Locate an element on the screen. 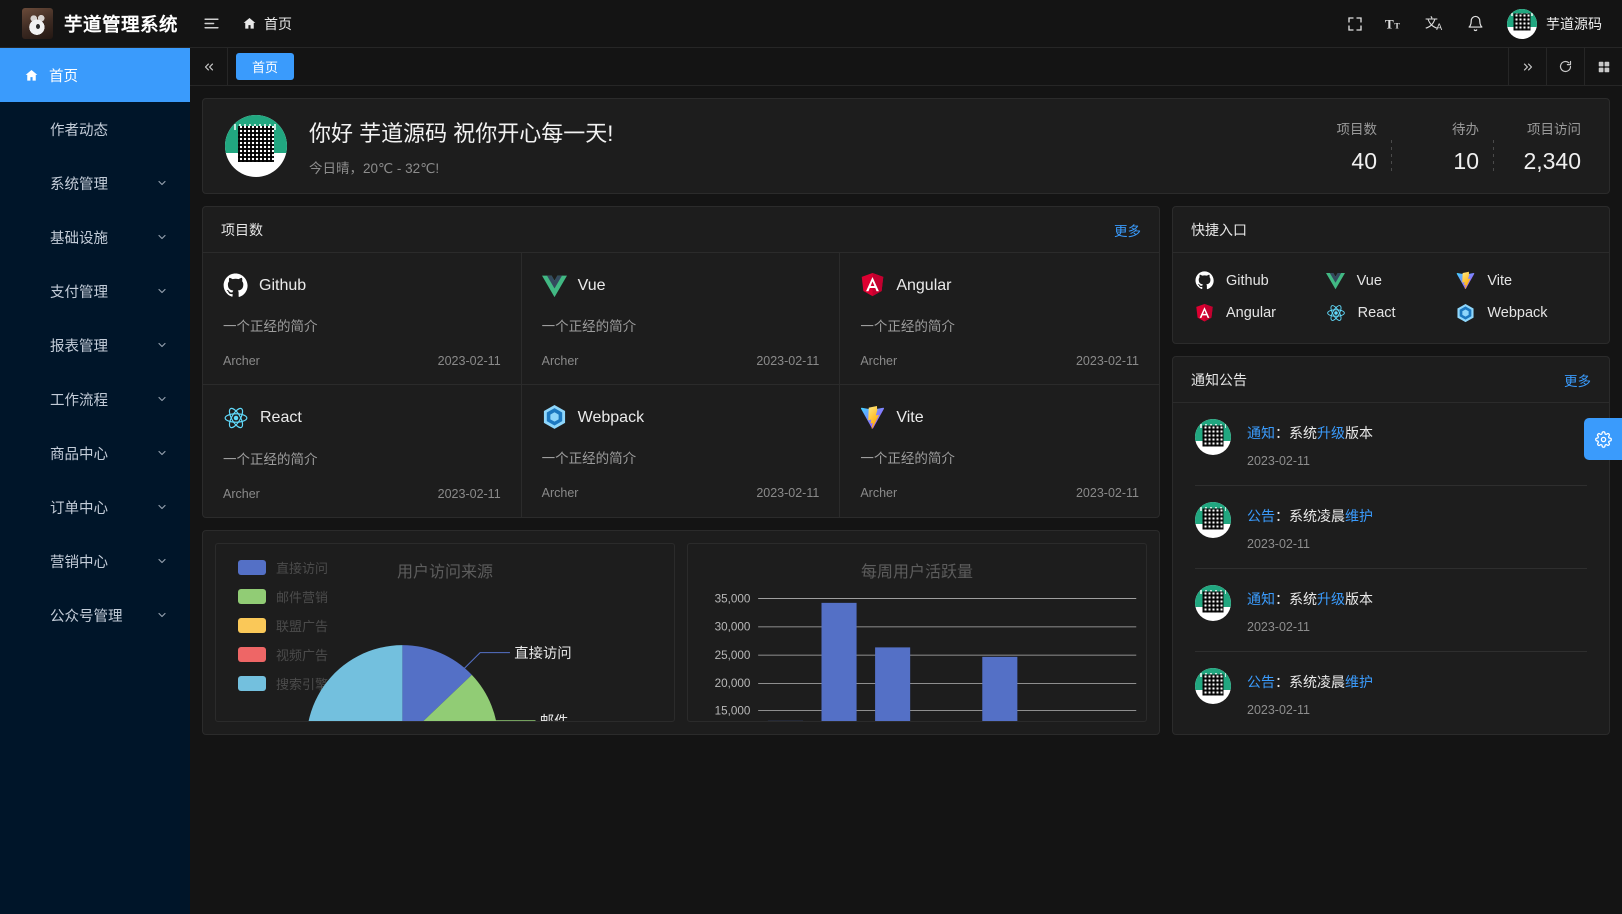  legend-item: 视频广告 is located at coordinates (283, 654).